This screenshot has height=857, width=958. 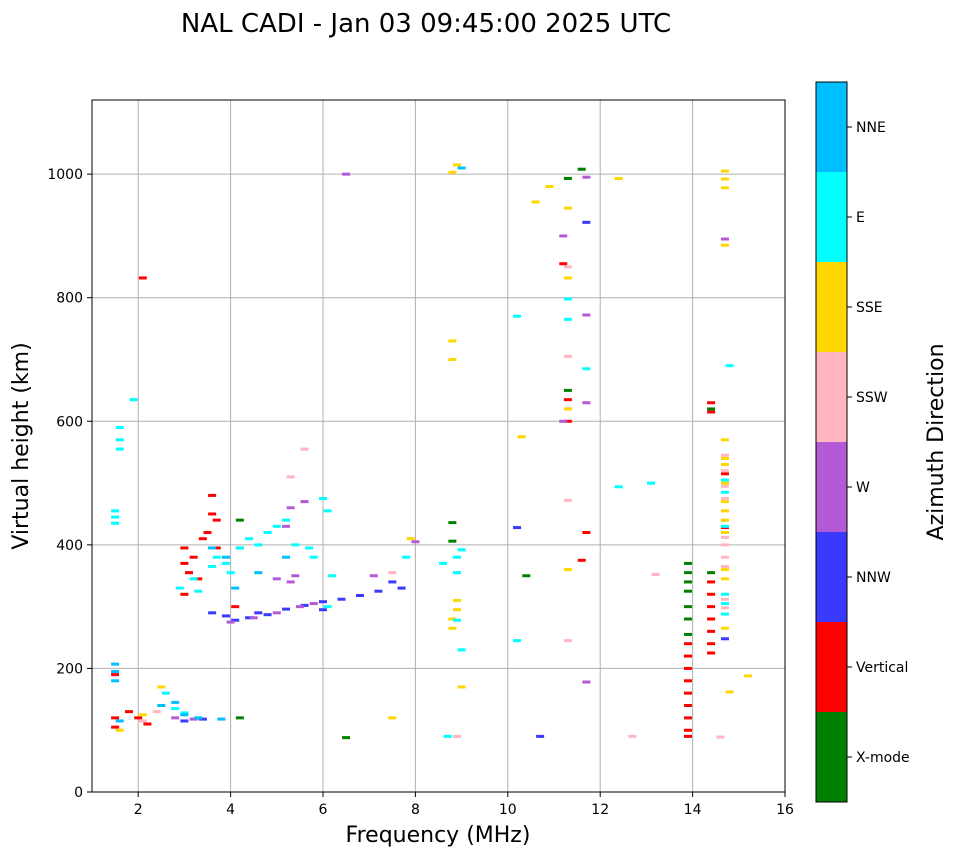 What do you see at coordinates (871, 128) in the screenshot?
I see `colorbar-tick-label: NNE` at bounding box center [871, 128].